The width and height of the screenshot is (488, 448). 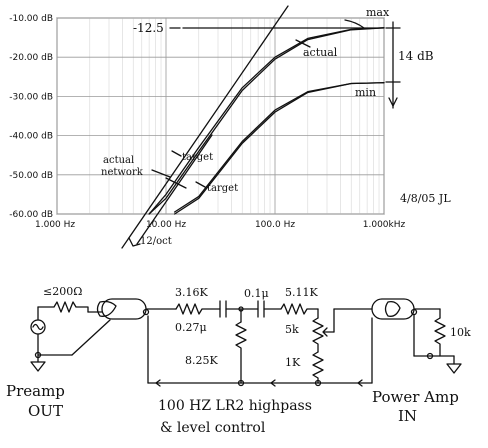 What do you see at coordinates (318, 367) in the screenshot?
I see `resistor-r4` at bounding box center [318, 367].